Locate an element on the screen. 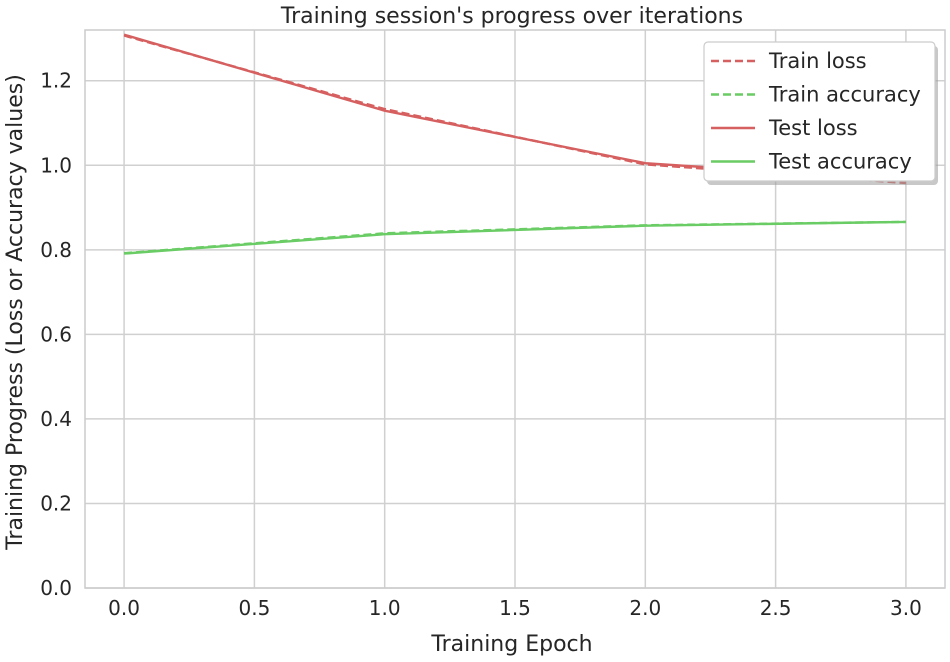 Image resolution: width=950 pixels, height=662 pixels. legend-label: Train accuracy is located at coordinates (844, 95).